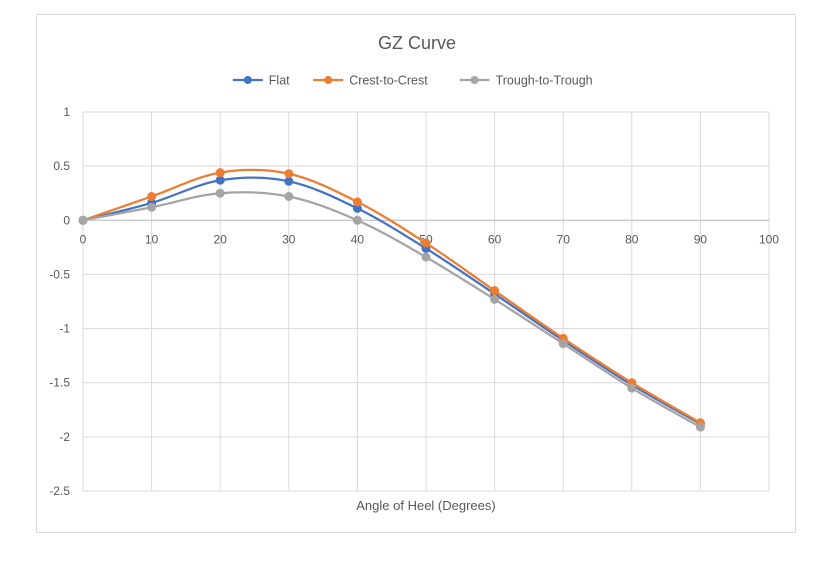 The image size is (829, 571). I want to click on y-tick-label: 1, so click(66, 112).